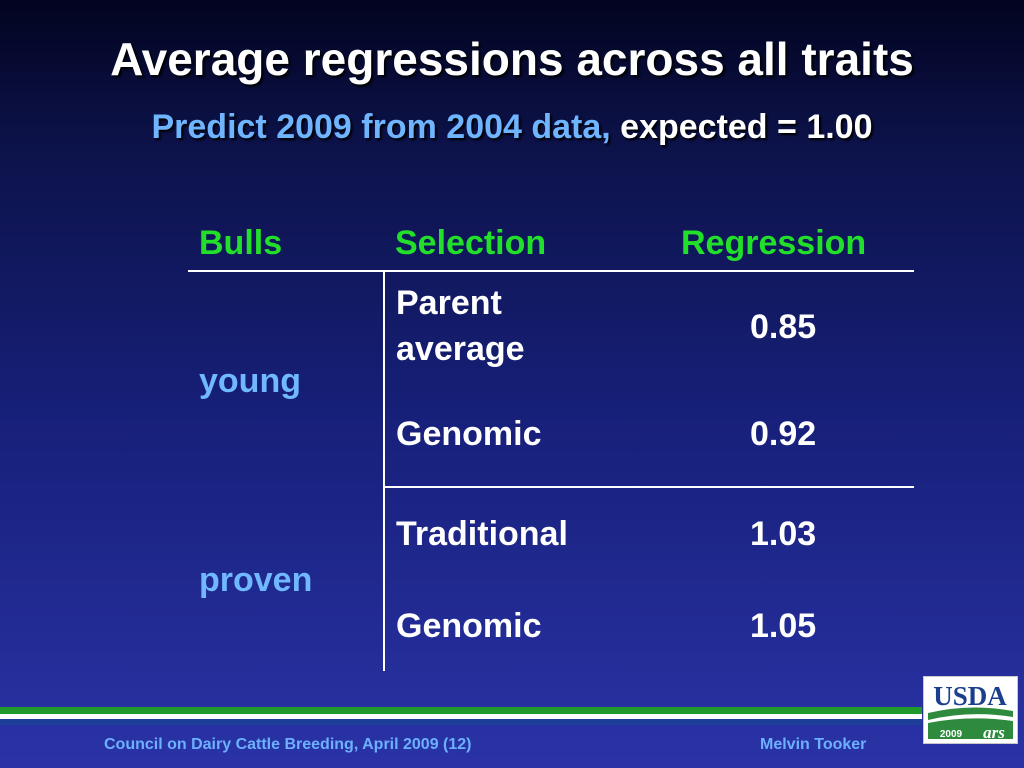 This screenshot has height=768, width=1024. Describe the element at coordinates (250, 381) in the screenshot. I see `bulls-young: young` at that location.